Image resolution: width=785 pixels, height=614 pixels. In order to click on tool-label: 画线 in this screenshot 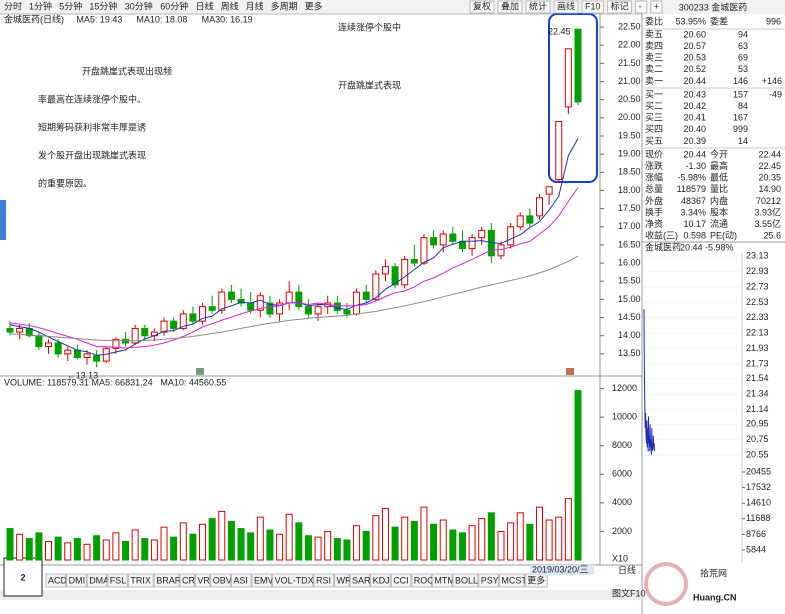, I will do `click(566, 5)`.